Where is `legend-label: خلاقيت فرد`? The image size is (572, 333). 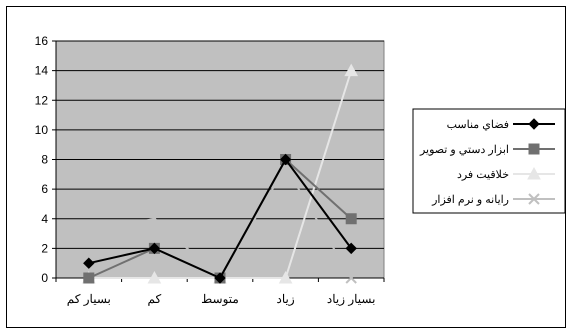
legend-label: خلاقيت فرد is located at coordinates (483, 175).